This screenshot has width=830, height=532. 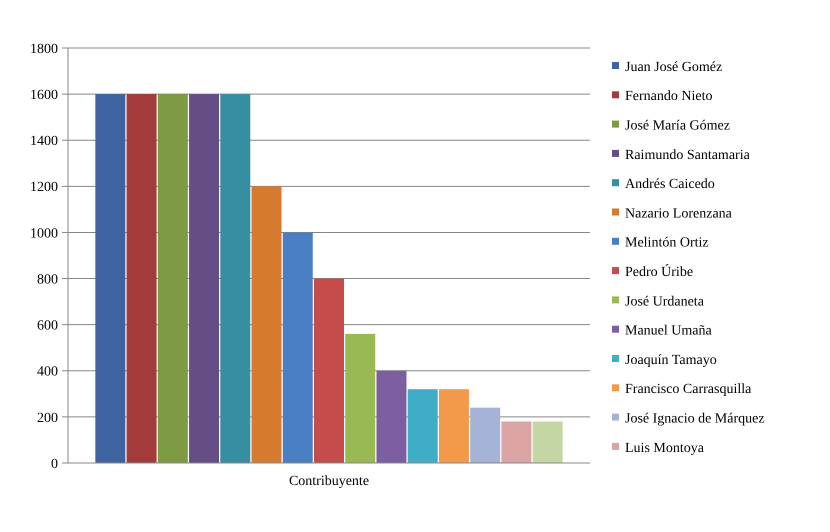 What do you see at coordinates (44, 188) in the screenshot?
I see `y-tick-label: 1200` at bounding box center [44, 188].